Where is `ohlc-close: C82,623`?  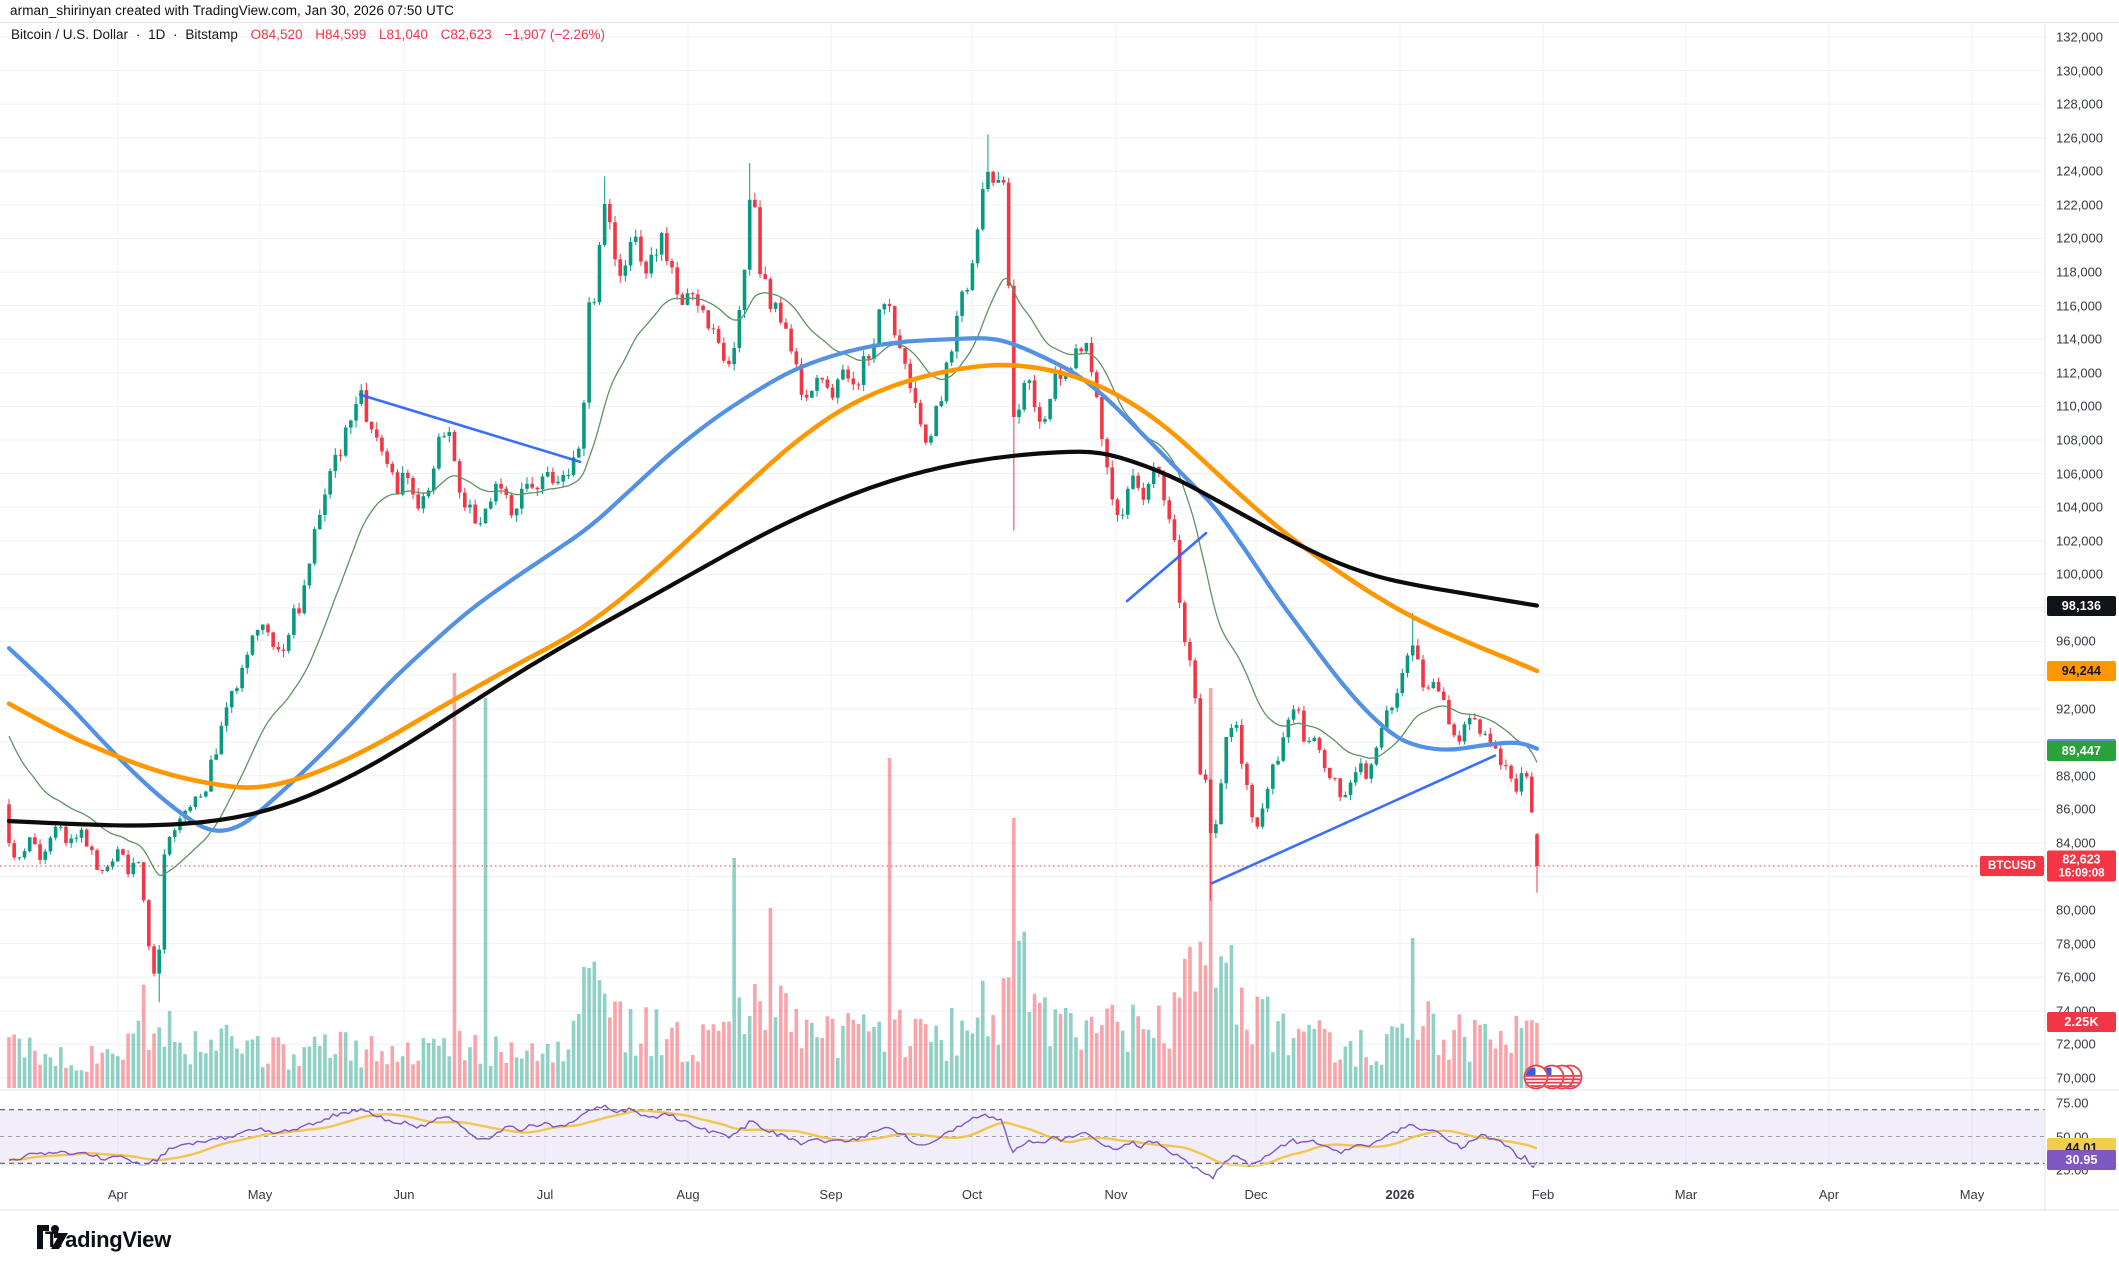
ohlc-close: C82,623 is located at coordinates (466, 34).